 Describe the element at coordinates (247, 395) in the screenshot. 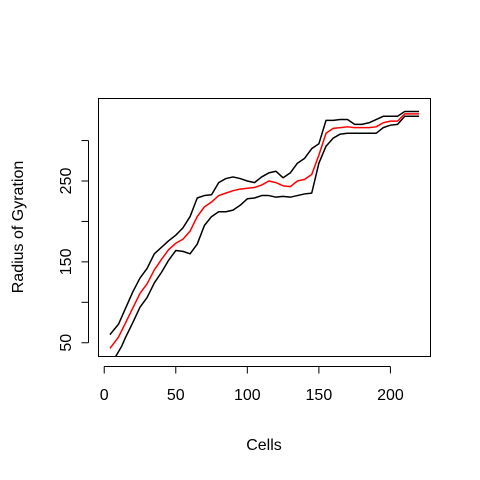

I see `x-tick-label: 100` at that location.